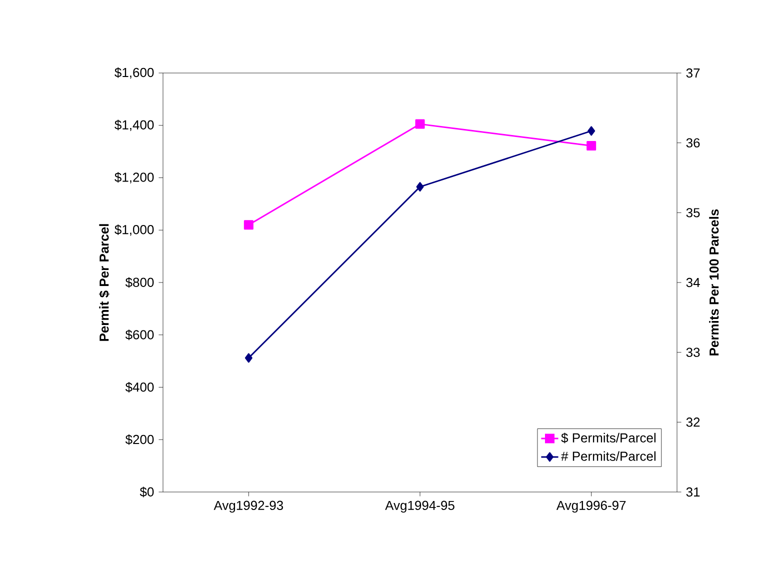 Image resolution: width=784 pixels, height=562 pixels. I want to click on y-tick-label: $800, so click(139, 282).